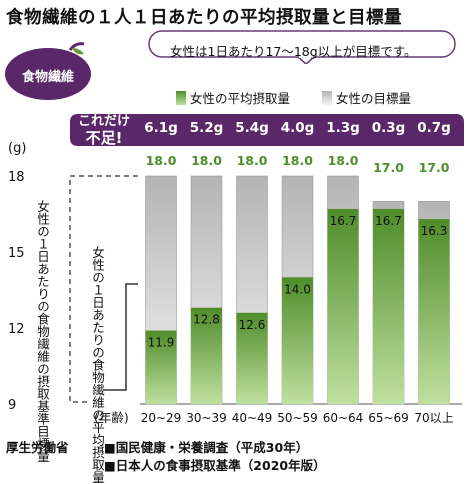 This screenshot has width=466, height=484. I want to click on y-tick-label: 18, so click(16, 177).